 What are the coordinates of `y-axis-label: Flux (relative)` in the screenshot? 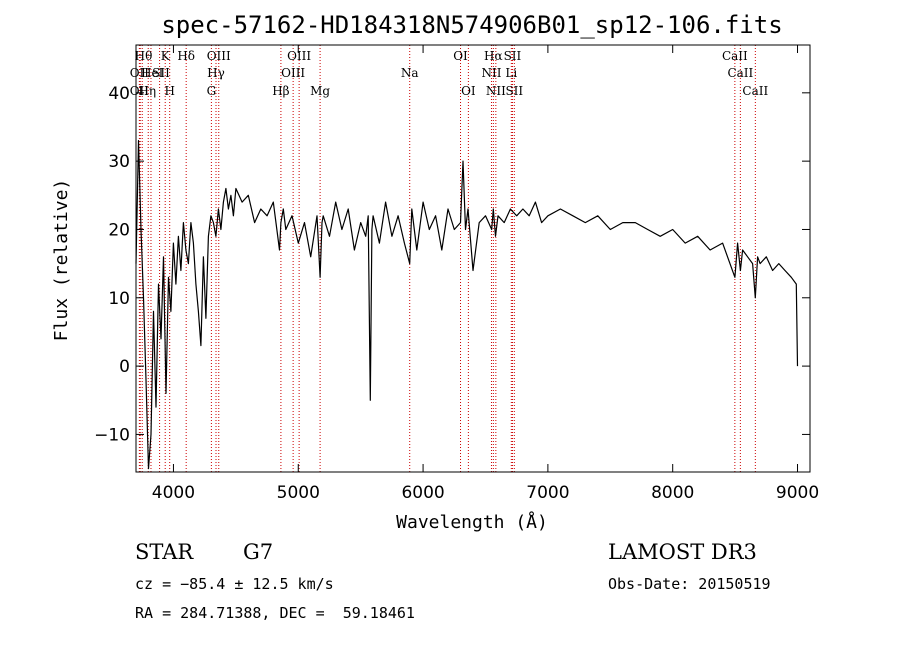 It's located at (61, 260).